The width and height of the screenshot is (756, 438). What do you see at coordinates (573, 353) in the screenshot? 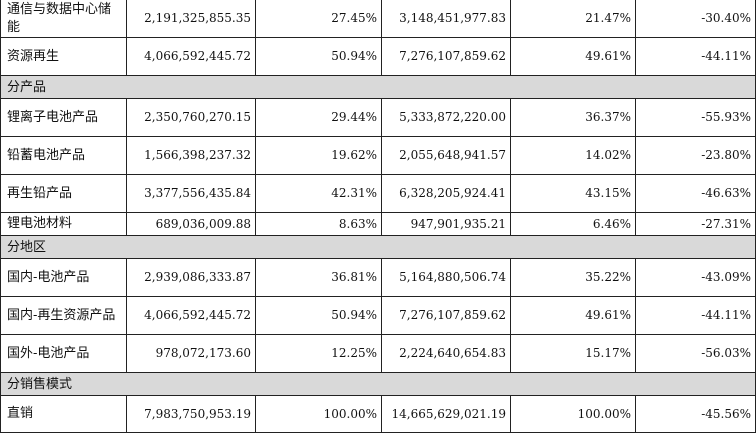
I see `prior-share-cell: 15.17%` at bounding box center [573, 353].